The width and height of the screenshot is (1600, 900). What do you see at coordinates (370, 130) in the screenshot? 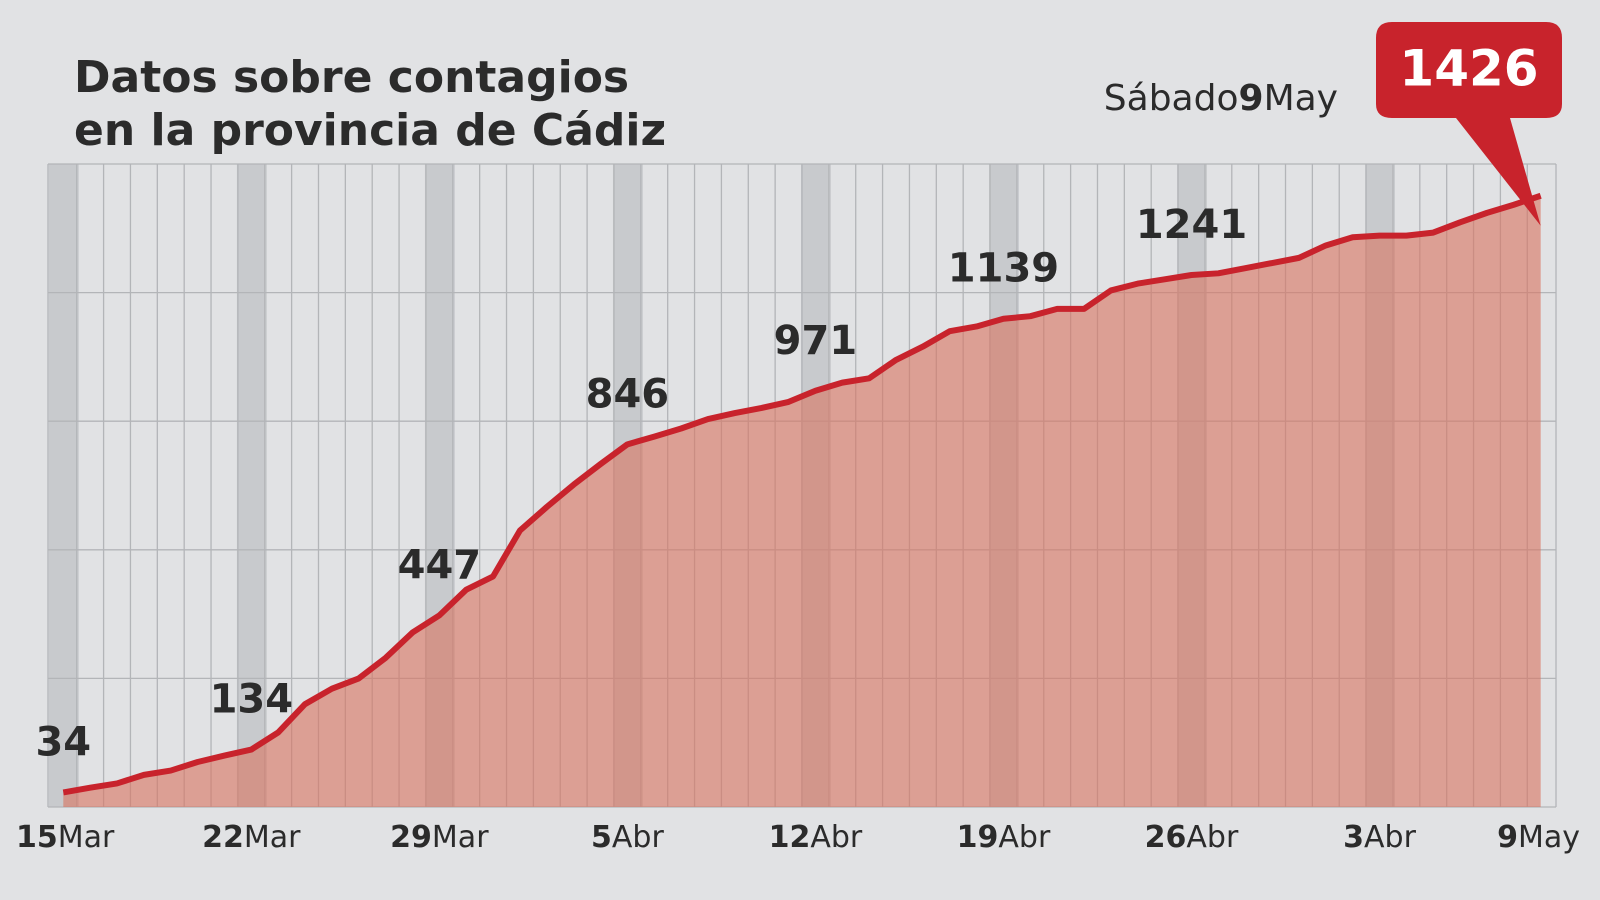
I see `chart-title: en la provincia de Cádiz` at bounding box center [370, 130].